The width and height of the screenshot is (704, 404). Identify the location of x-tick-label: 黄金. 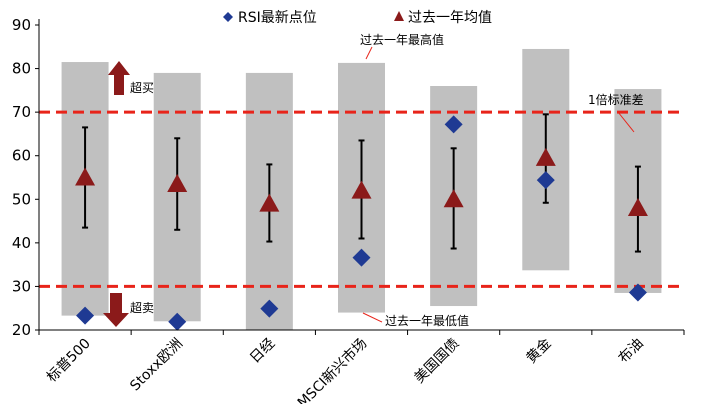
(539, 351).